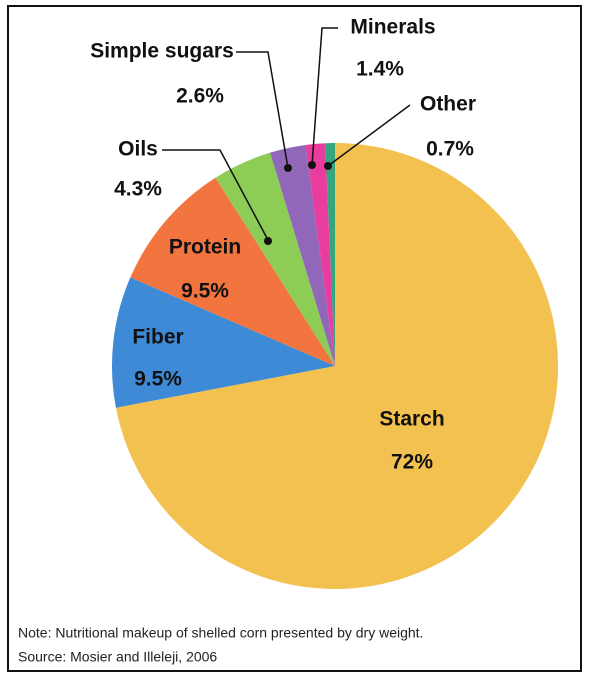 The height and width of the screenshot is (677, 589). I want to click on leader-lines, so click(286, 134).